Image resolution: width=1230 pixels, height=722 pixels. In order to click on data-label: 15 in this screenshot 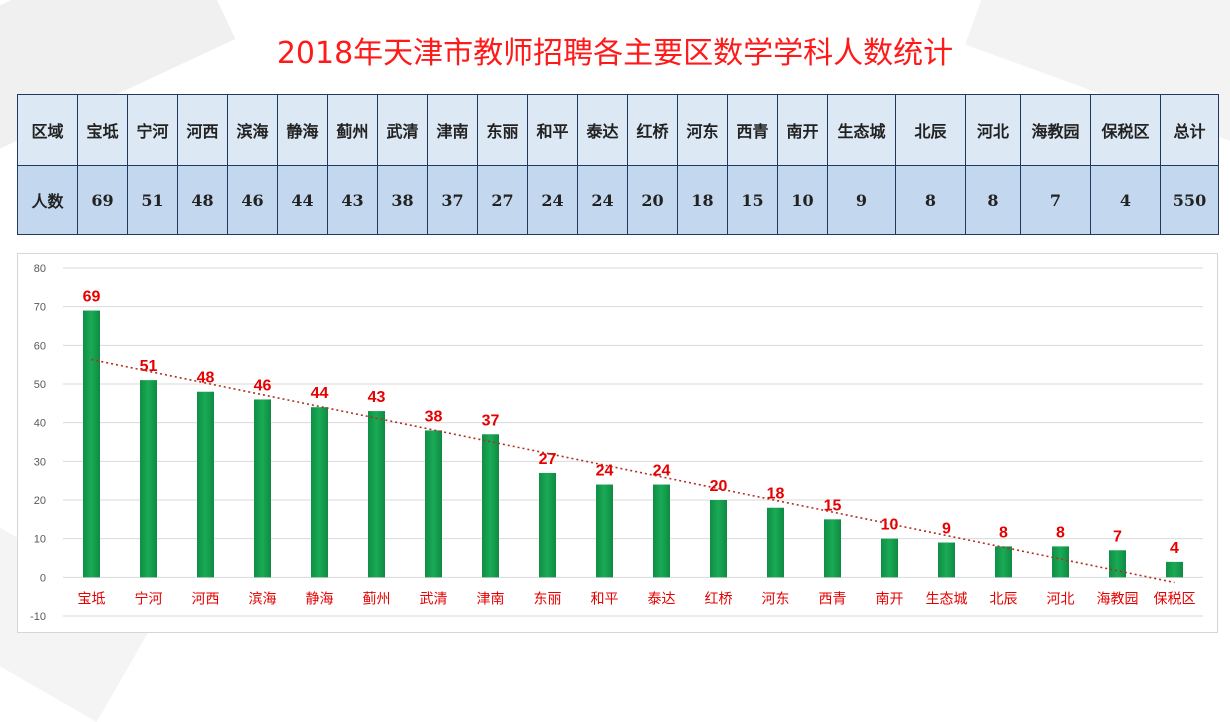, I will do `click(833, 505)`.